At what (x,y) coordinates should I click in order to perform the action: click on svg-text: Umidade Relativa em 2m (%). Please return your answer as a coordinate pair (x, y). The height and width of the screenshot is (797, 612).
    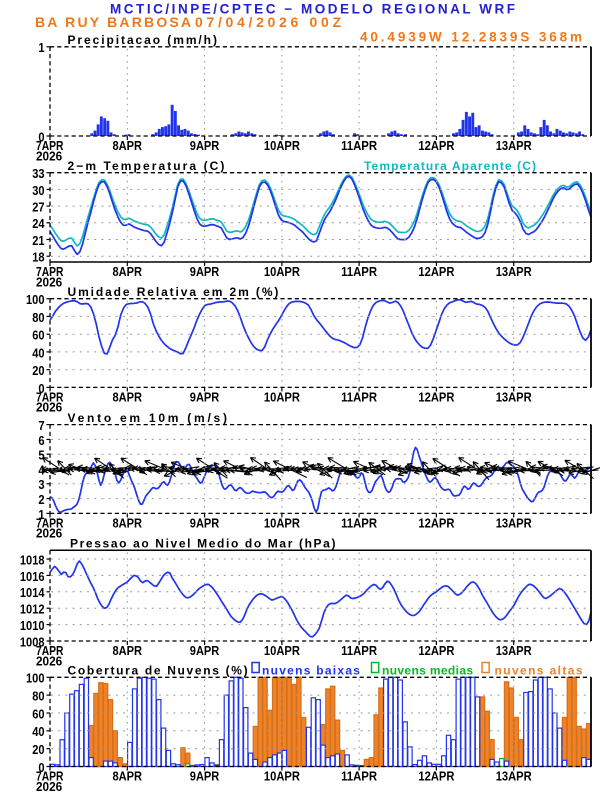
    Looking at the image, I should click on (174, 292).